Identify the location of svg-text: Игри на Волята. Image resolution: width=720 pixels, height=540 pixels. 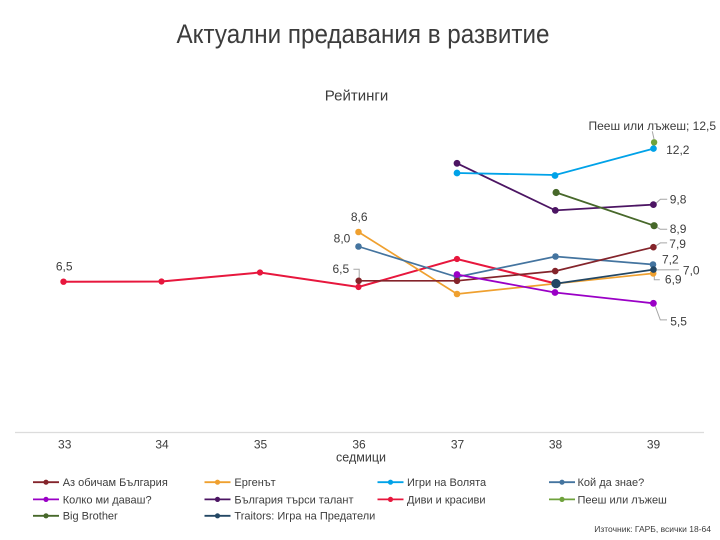
(447, 483).